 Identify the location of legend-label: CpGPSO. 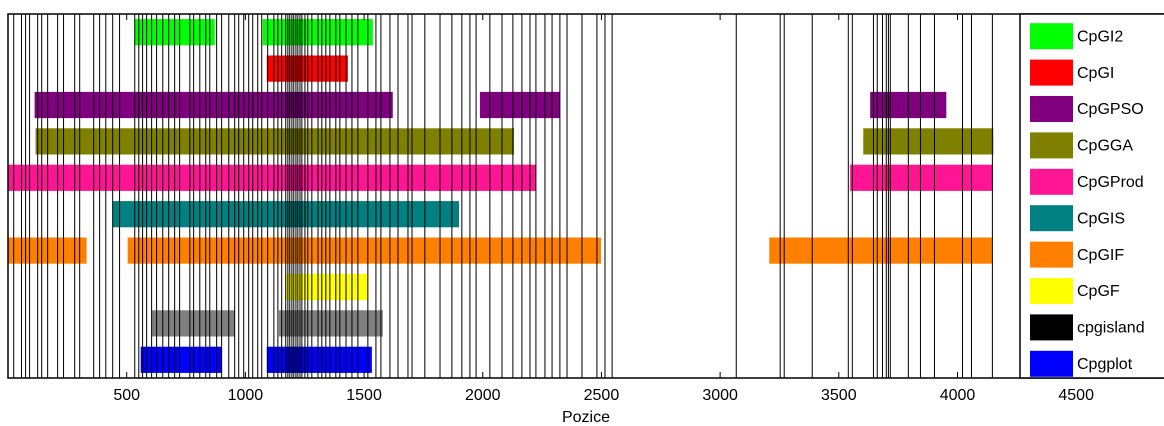
(1110, 109).